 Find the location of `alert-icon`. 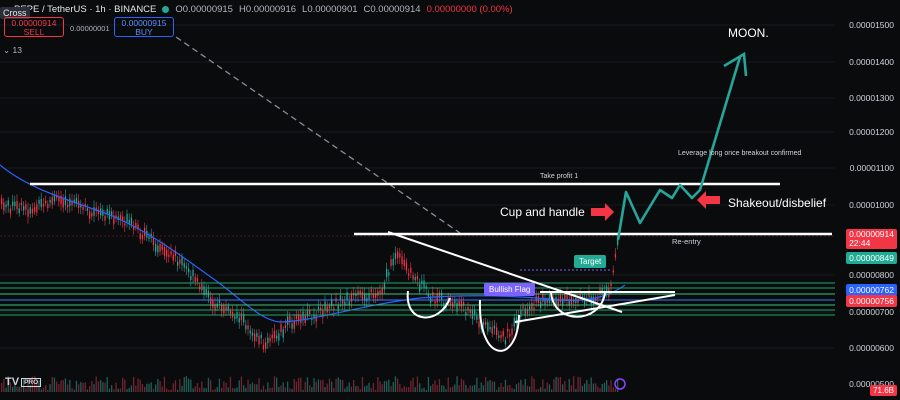

alert-icon is located at coordinates (620, 384).